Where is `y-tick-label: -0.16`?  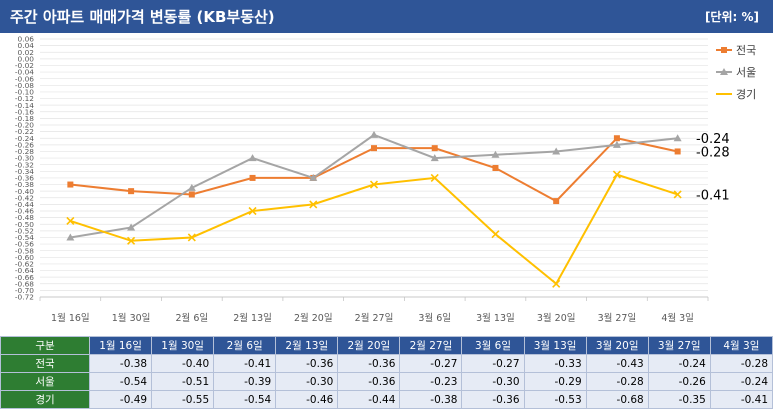 y-tick-label: -0.16 is located at coordinates (24, 111).